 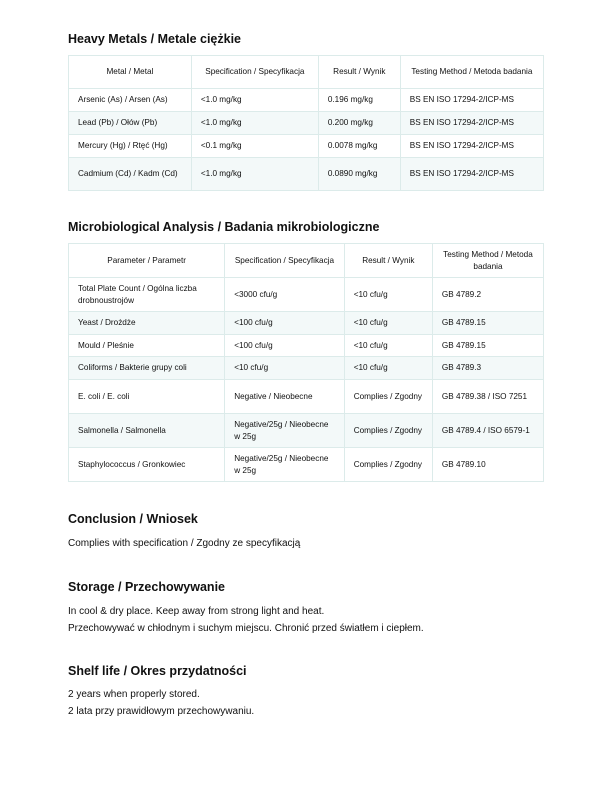 I want to click on storage-heading: Storage / Przechowywanie, so click(x=146, y=587).